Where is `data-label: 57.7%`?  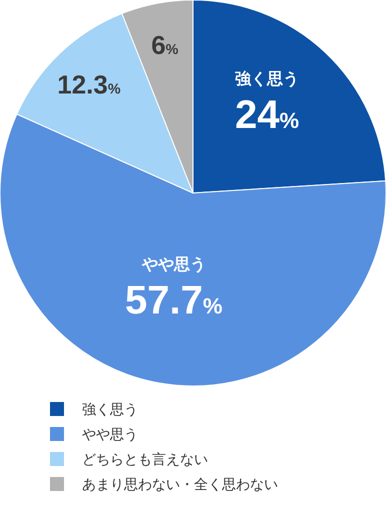
data-label: 57.7% is located at coordinates (173, 300).